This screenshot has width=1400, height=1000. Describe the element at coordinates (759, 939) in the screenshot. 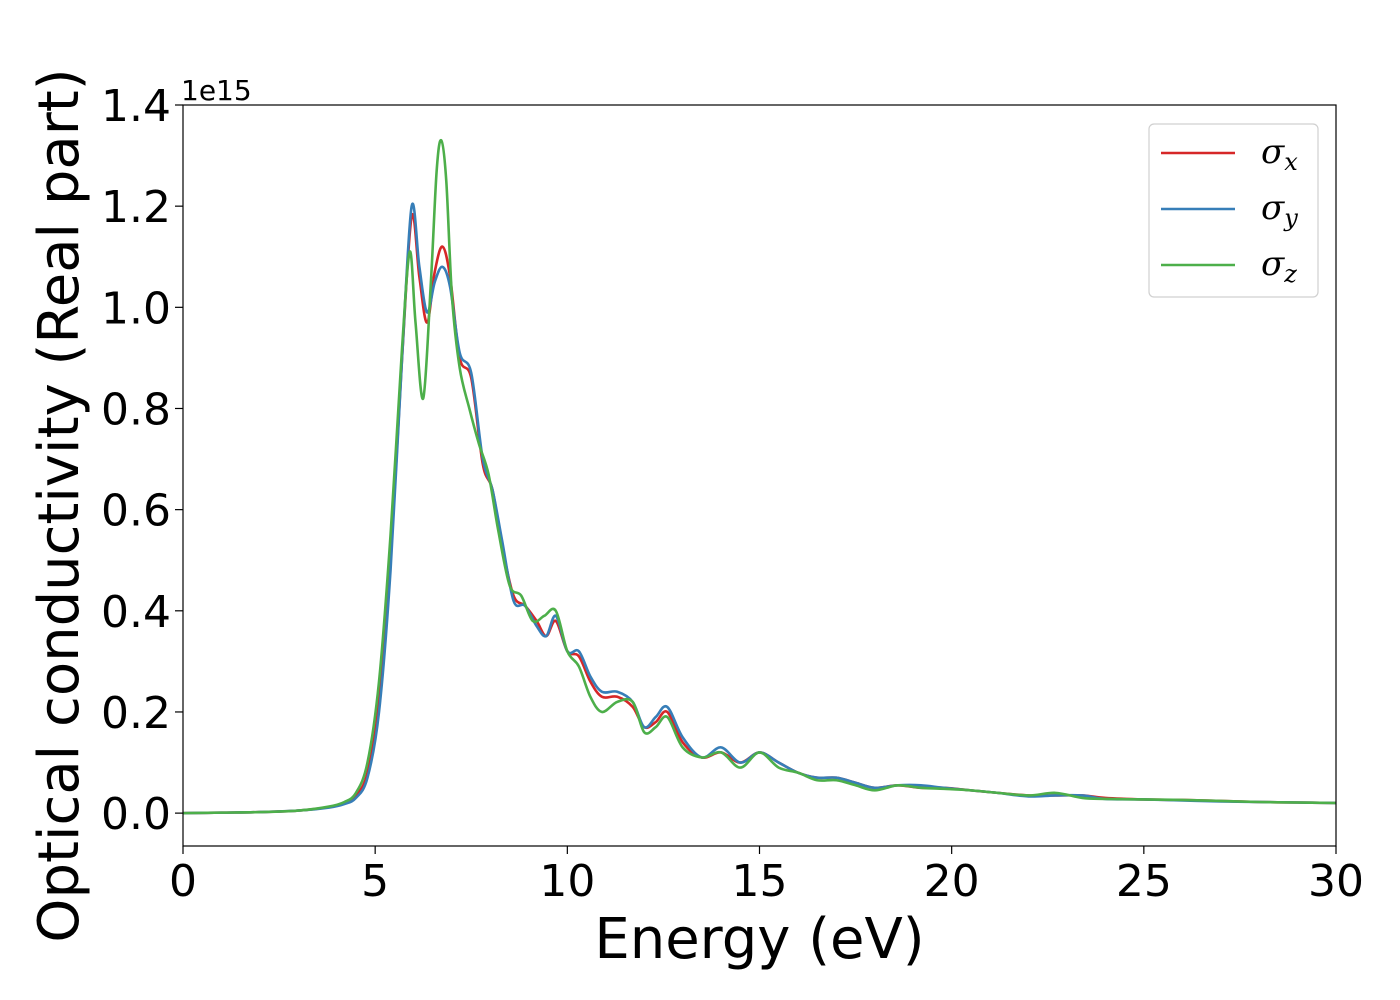

I see `x-axis-label: Energy (eV)` at that location.